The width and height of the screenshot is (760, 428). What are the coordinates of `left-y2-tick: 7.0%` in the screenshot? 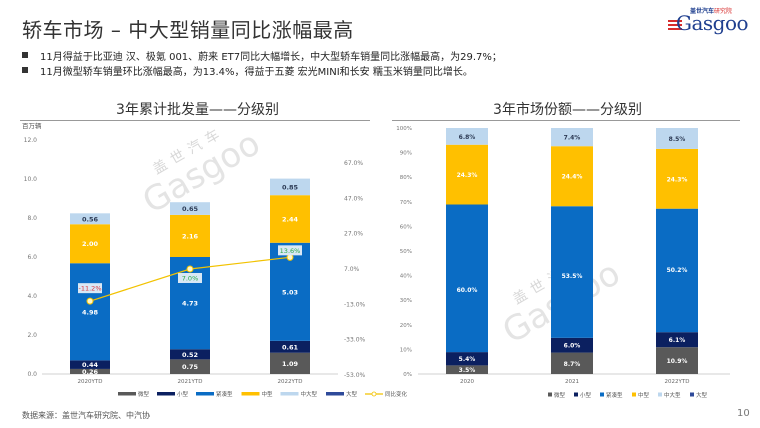 It's located at (352, 269).